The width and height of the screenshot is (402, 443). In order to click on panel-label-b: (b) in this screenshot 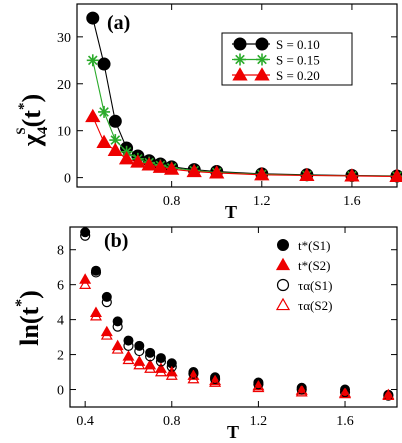, I will do `click(116, 241)`.